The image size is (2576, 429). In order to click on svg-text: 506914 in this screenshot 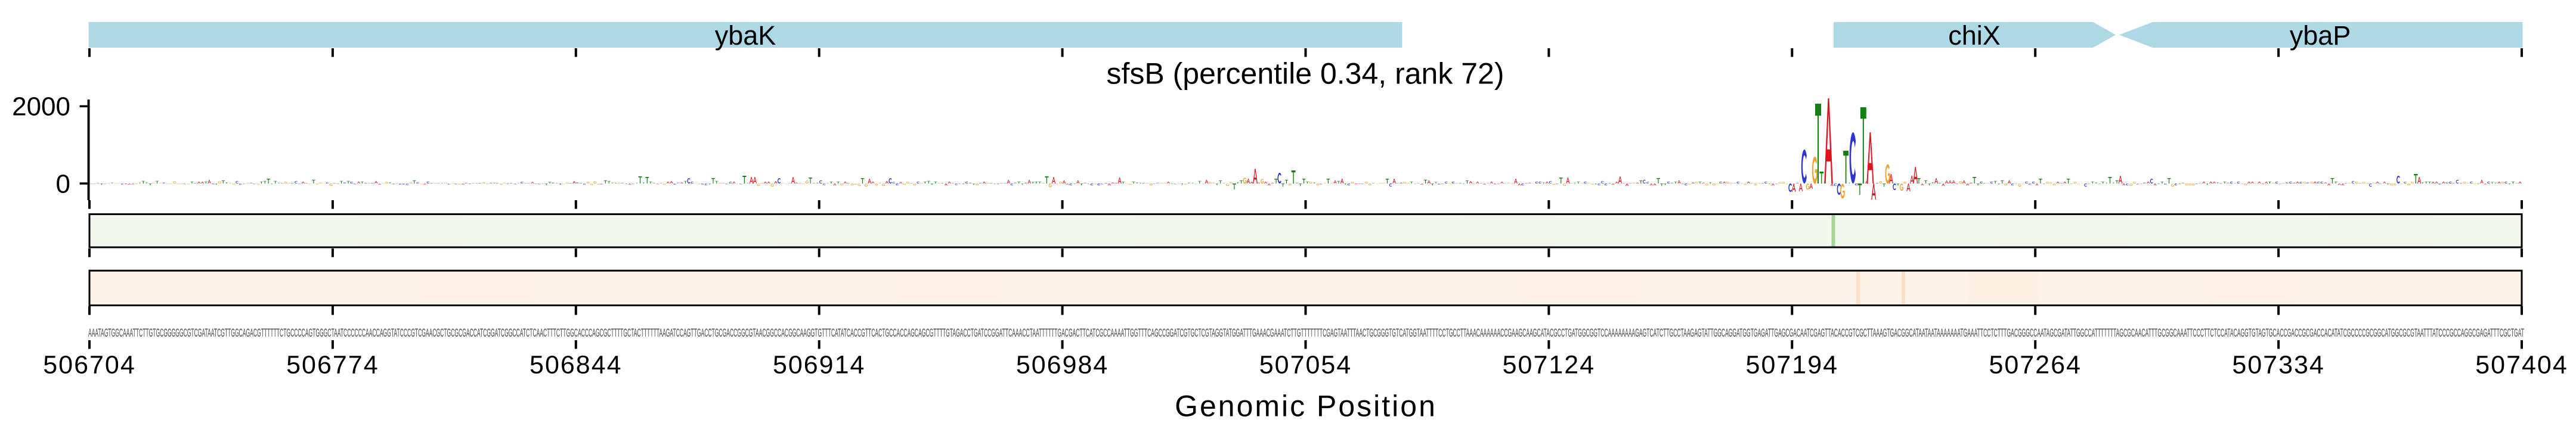, I will do `click(819, 364)`.